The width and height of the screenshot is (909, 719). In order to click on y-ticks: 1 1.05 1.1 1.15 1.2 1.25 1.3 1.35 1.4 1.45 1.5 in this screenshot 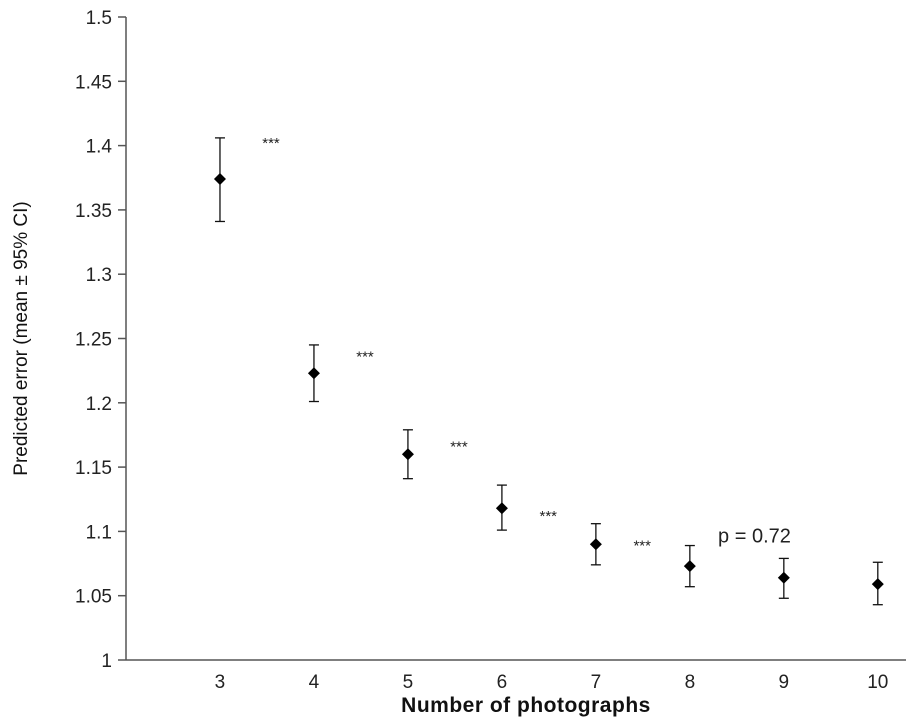, I will do `click(100, 340)`.